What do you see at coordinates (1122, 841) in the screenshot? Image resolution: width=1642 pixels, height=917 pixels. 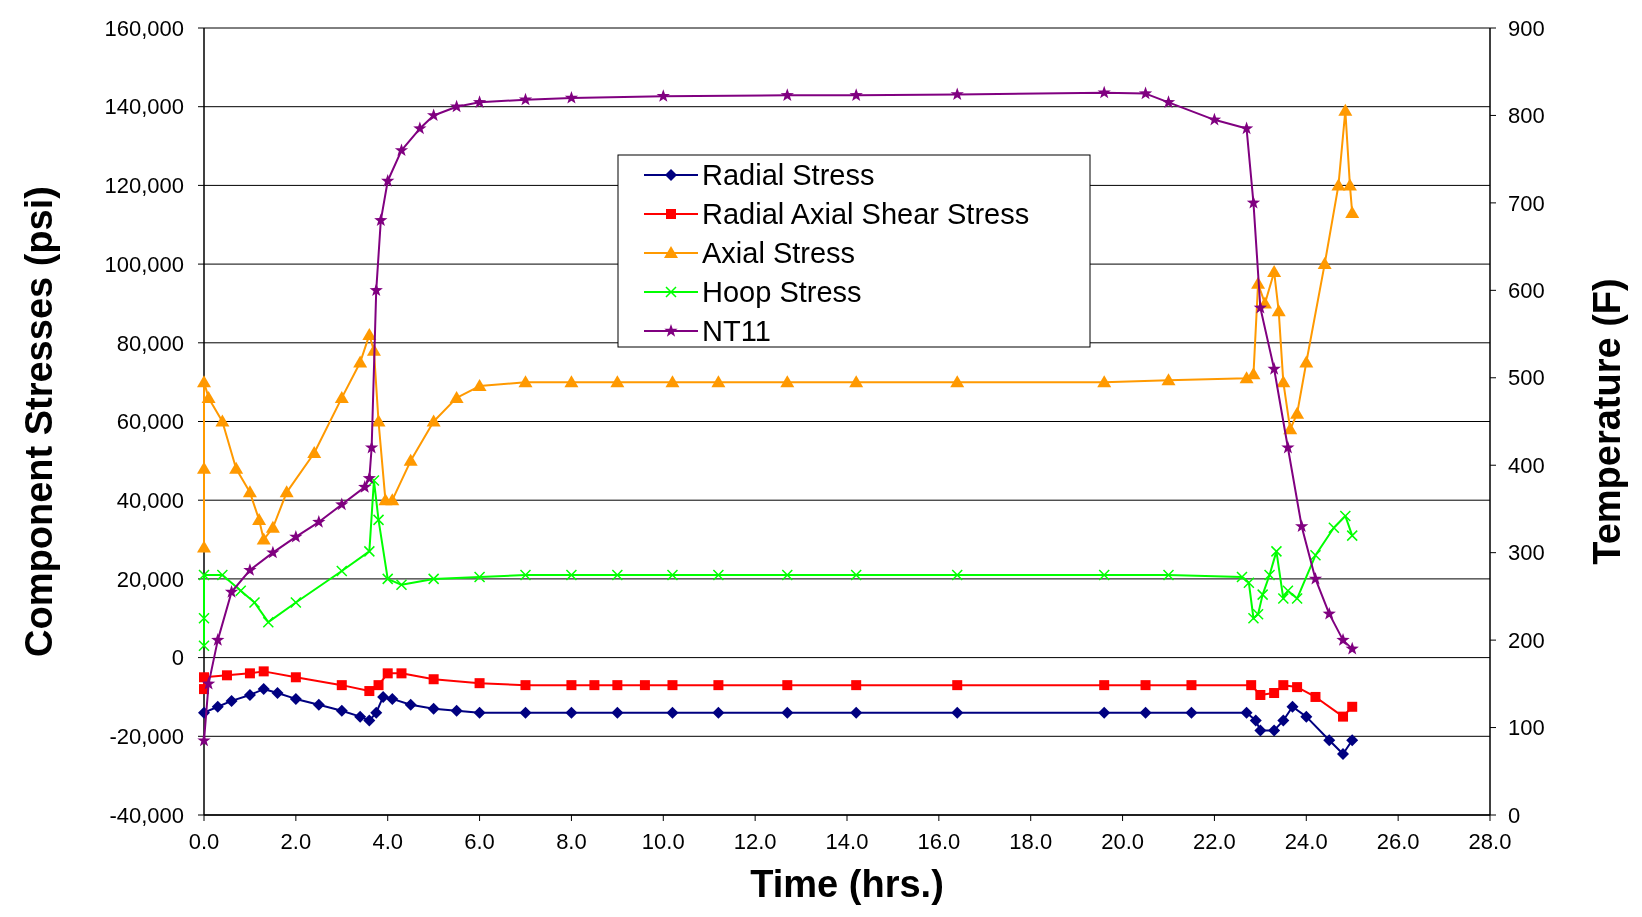 I see `x-tick-label: 20.0` at bounding box center [1122, 841].